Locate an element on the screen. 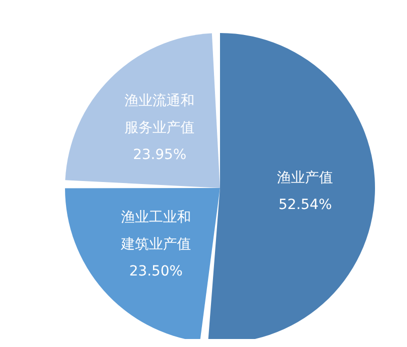 This screenshot has height=347, width=407. slice-label: 渔业流通和服务业产值 is located at coordinates (159, 114).